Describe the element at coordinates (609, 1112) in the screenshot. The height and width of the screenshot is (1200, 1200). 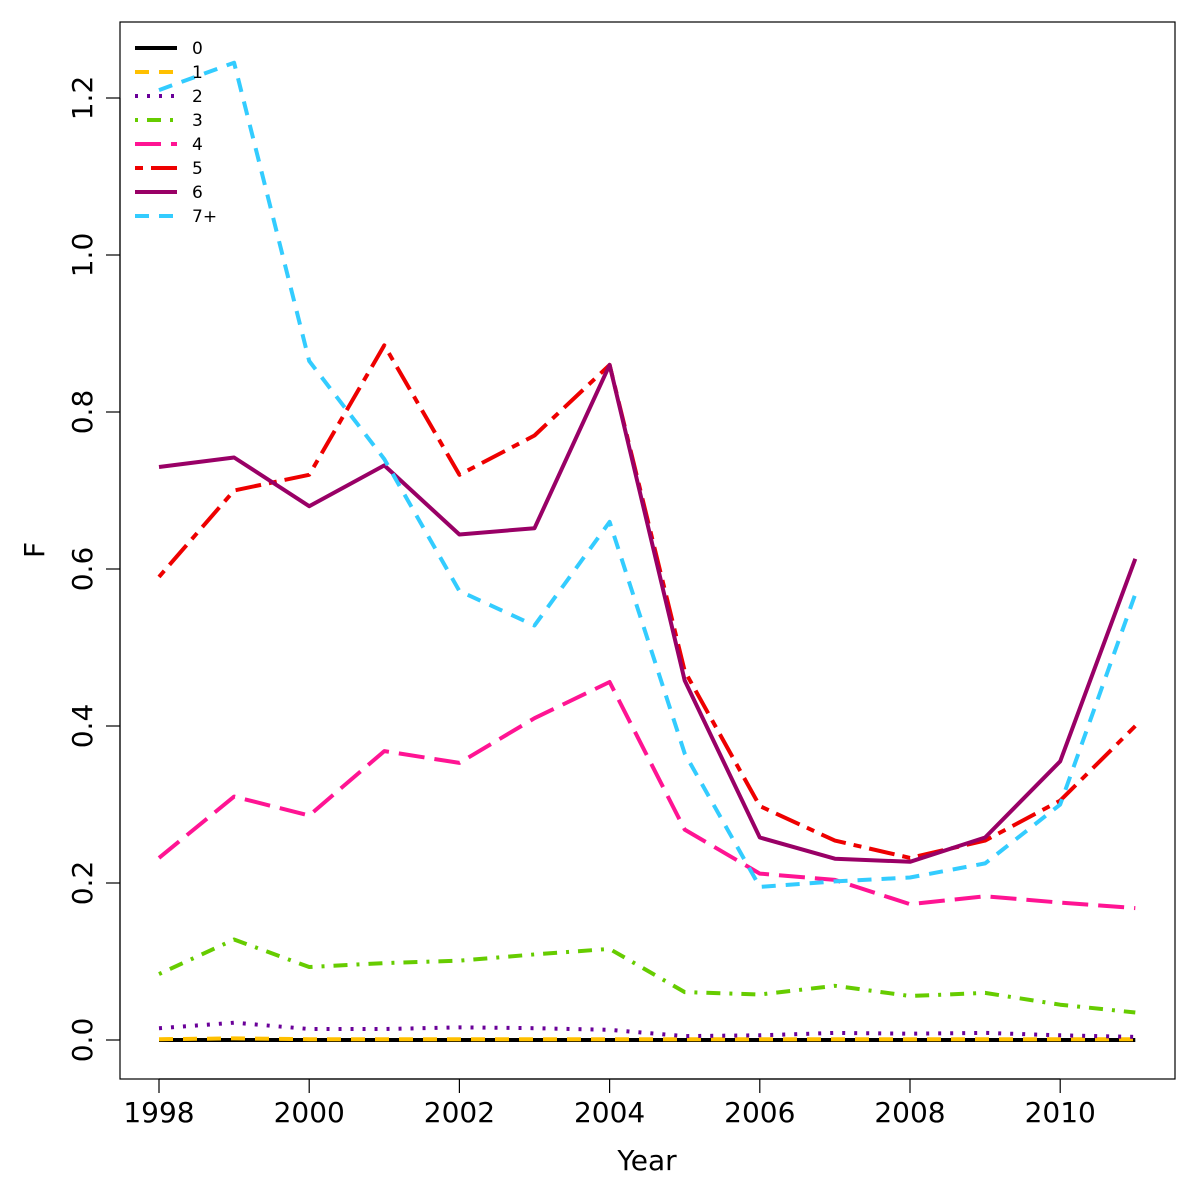
I see `x-tick-label: 2004` at that location.